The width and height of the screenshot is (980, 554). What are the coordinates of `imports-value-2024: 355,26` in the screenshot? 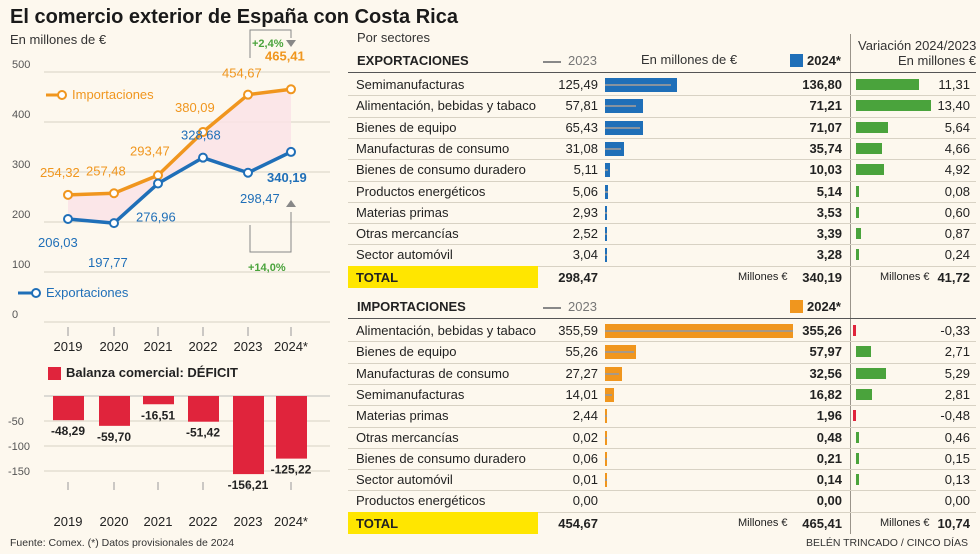 It's located at (822, 330).